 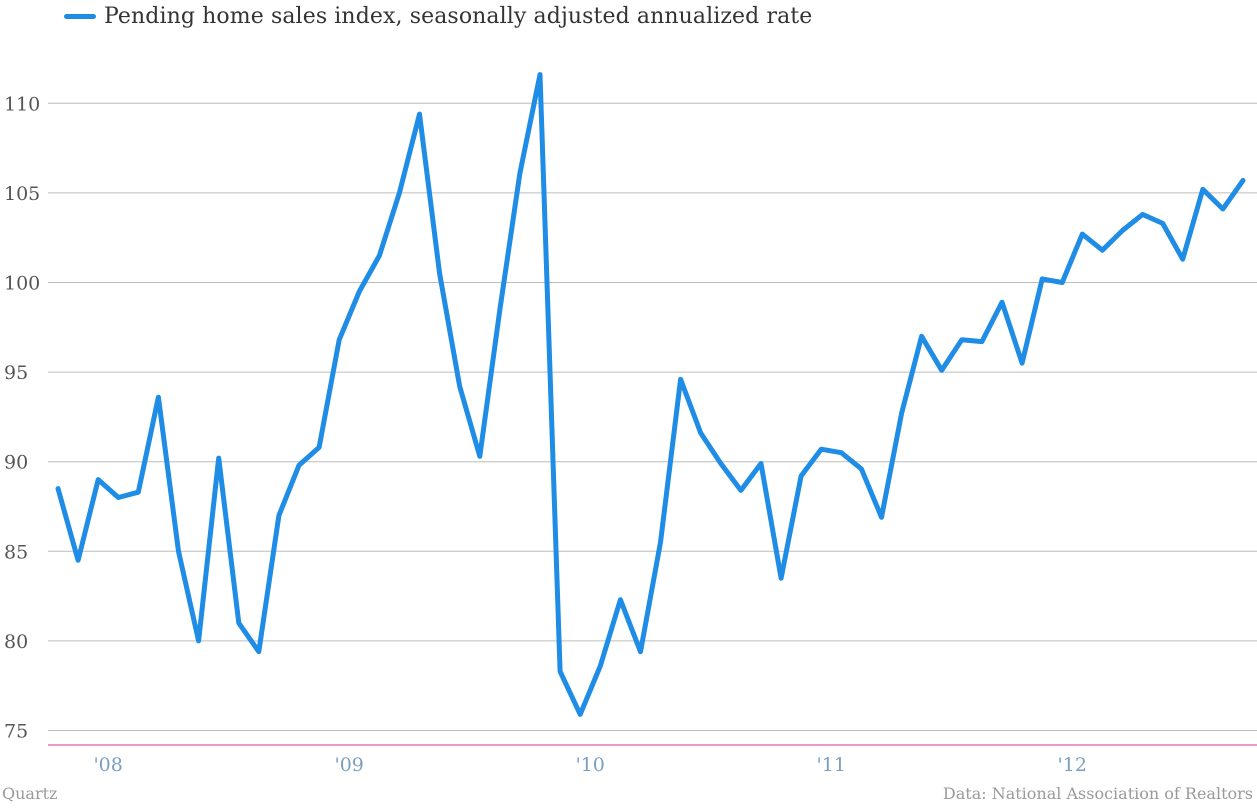 I want to click on x-tick-label: '11, so click(x=831, y=765).